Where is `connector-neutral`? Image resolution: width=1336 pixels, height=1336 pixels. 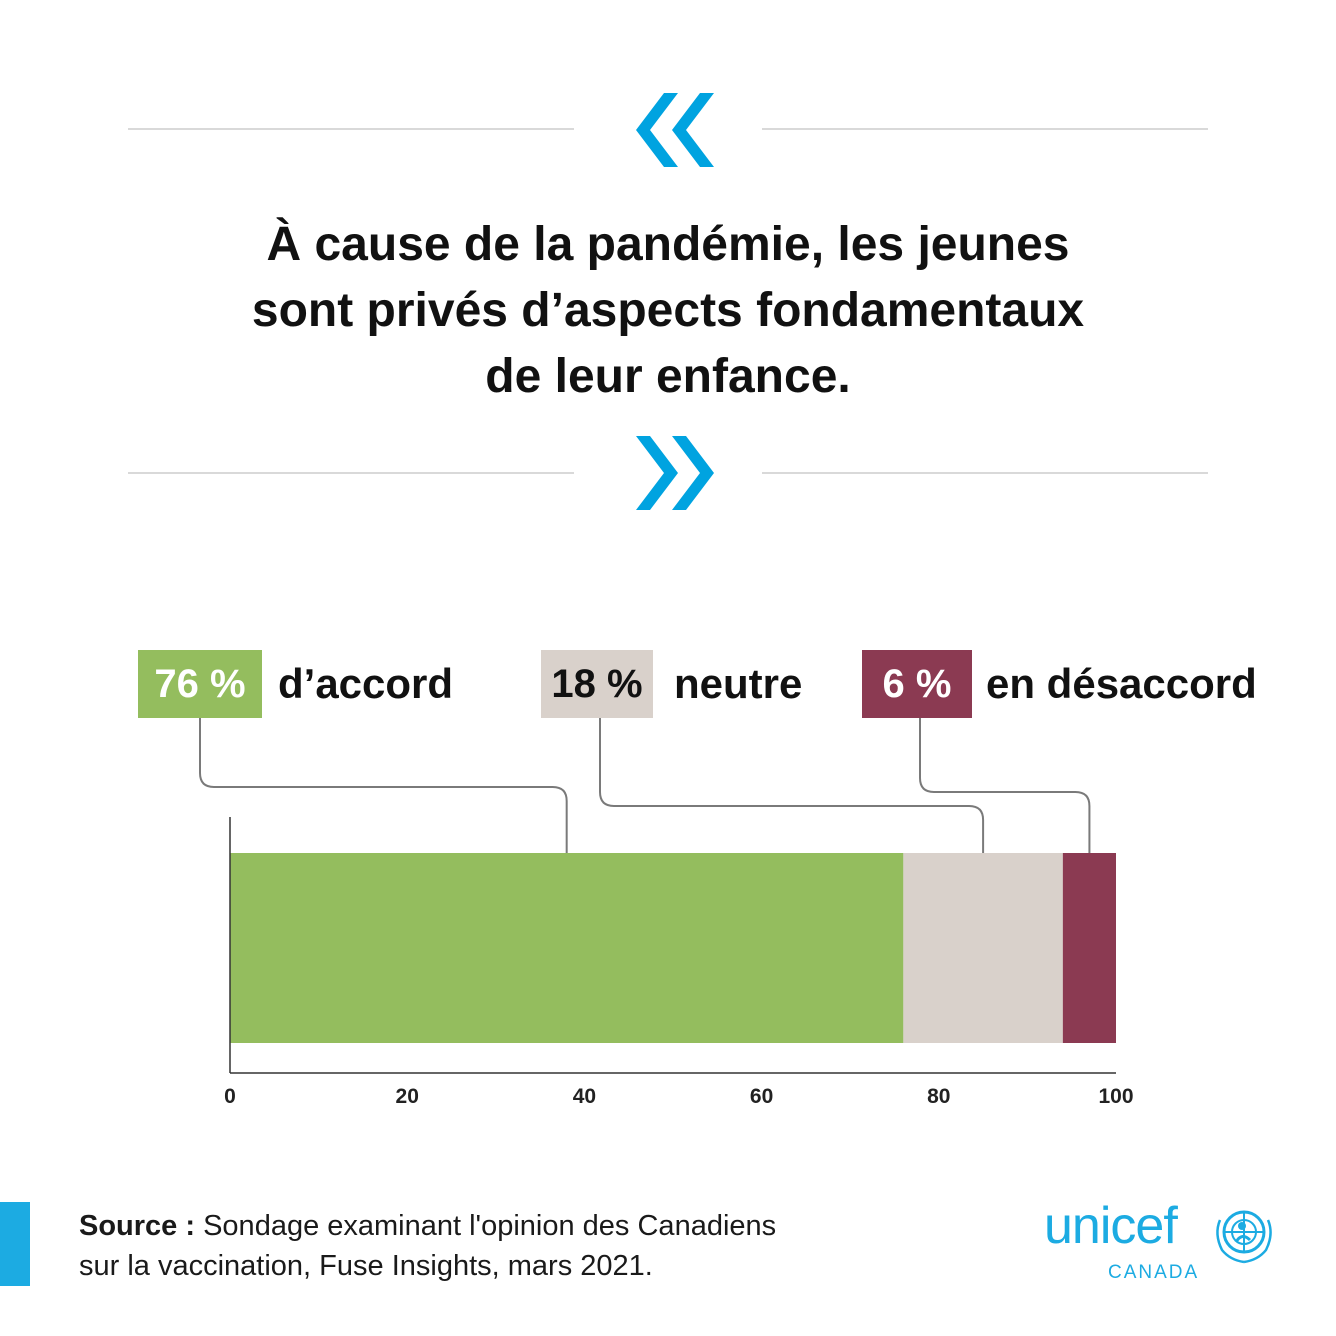 connector-neutral is located at coordinates (792, 785).